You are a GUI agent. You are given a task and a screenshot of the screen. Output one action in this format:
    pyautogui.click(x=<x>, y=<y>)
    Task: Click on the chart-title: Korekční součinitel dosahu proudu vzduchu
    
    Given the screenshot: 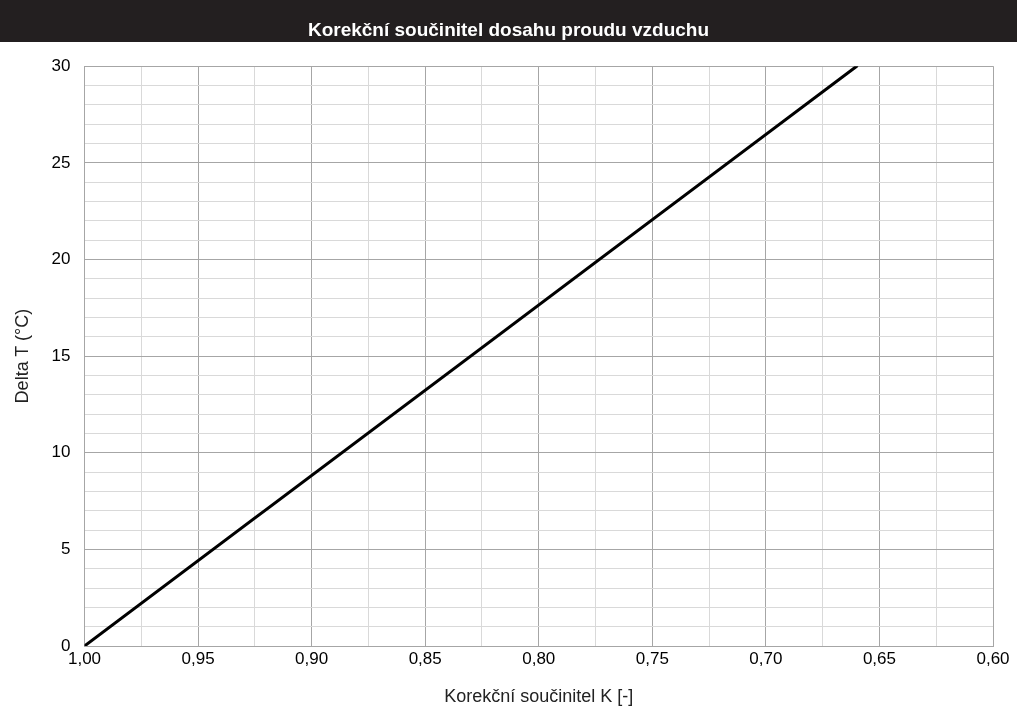 What is the action you would take?
    pyautogui.click(x=508, y=29)
    